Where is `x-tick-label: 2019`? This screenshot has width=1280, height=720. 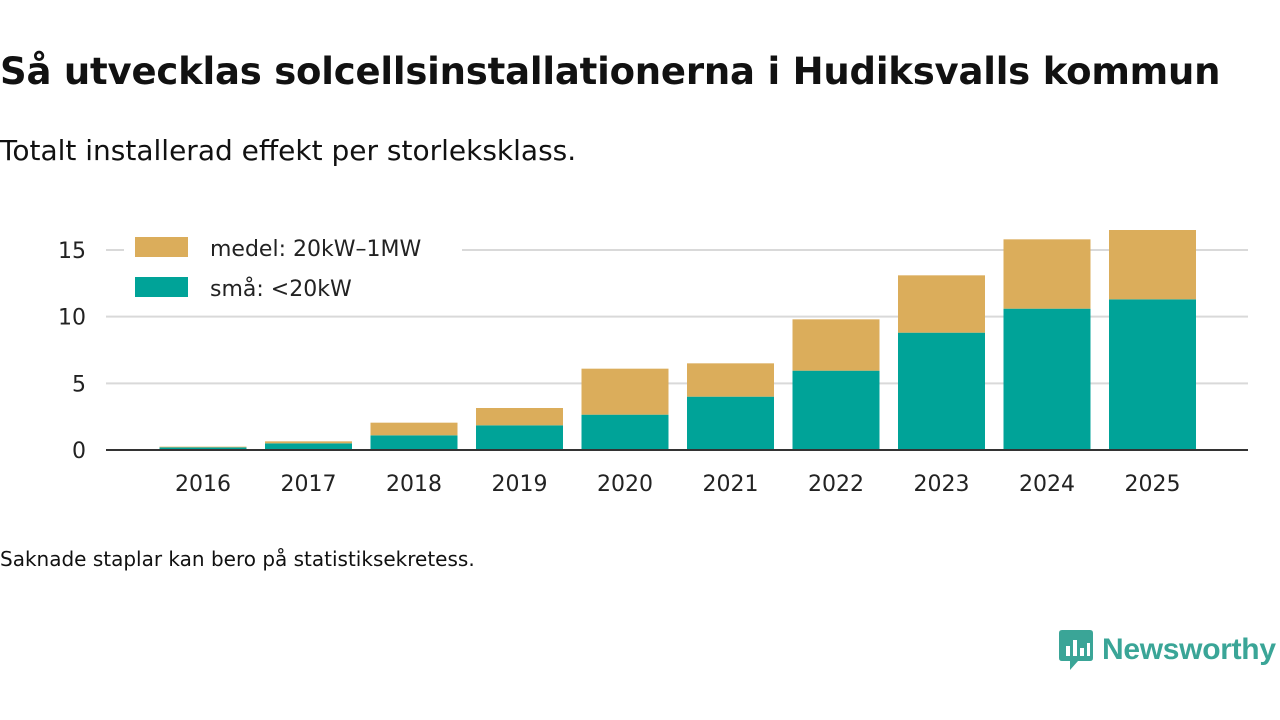
x-tick-label: 2019 is located at coordinates (520, 484).